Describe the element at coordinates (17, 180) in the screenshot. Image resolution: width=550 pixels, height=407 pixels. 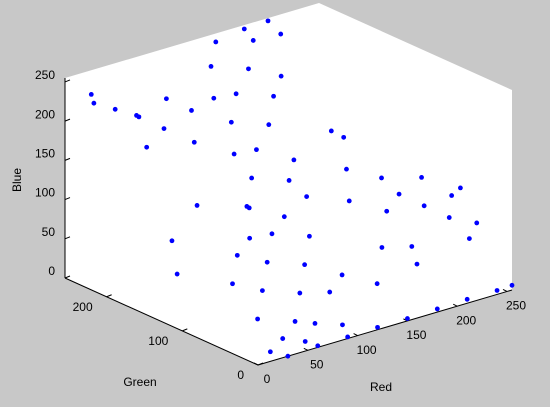
I see `z-axis-title: Blue` at that location.